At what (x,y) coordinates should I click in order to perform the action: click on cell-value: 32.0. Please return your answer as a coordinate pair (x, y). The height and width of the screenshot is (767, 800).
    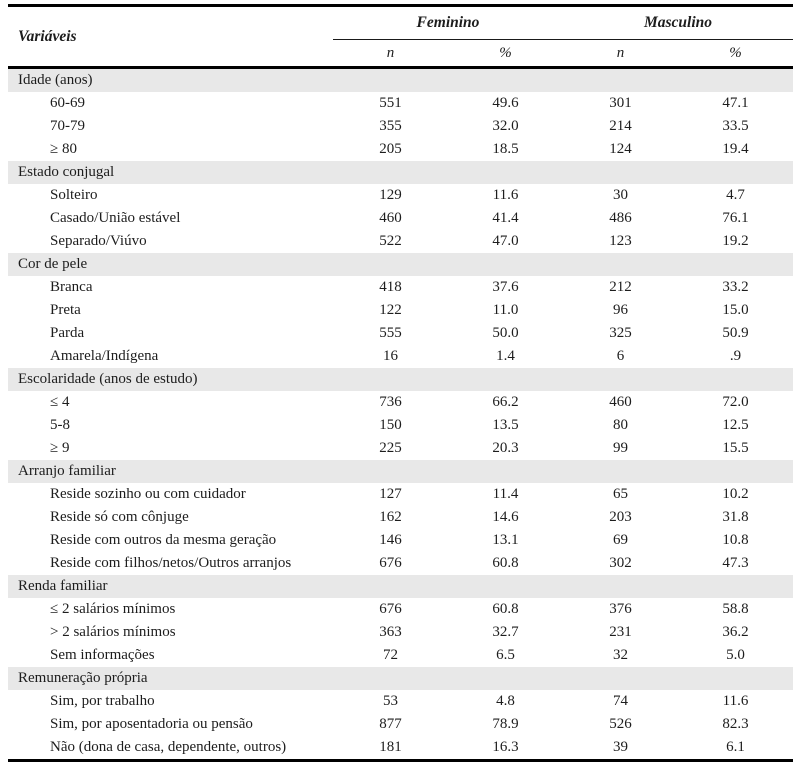
    Looking at the image, I should click on (505, 126).